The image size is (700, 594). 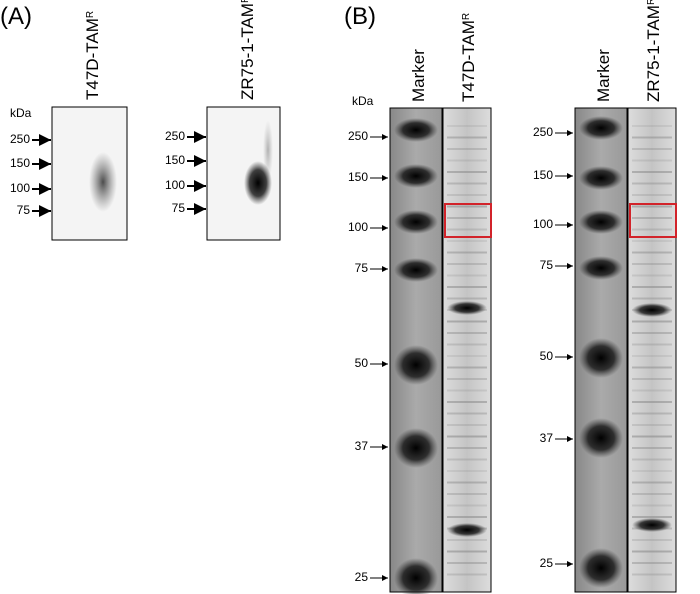 I want to click on marker-label: 25, so click(x=547, y=563).